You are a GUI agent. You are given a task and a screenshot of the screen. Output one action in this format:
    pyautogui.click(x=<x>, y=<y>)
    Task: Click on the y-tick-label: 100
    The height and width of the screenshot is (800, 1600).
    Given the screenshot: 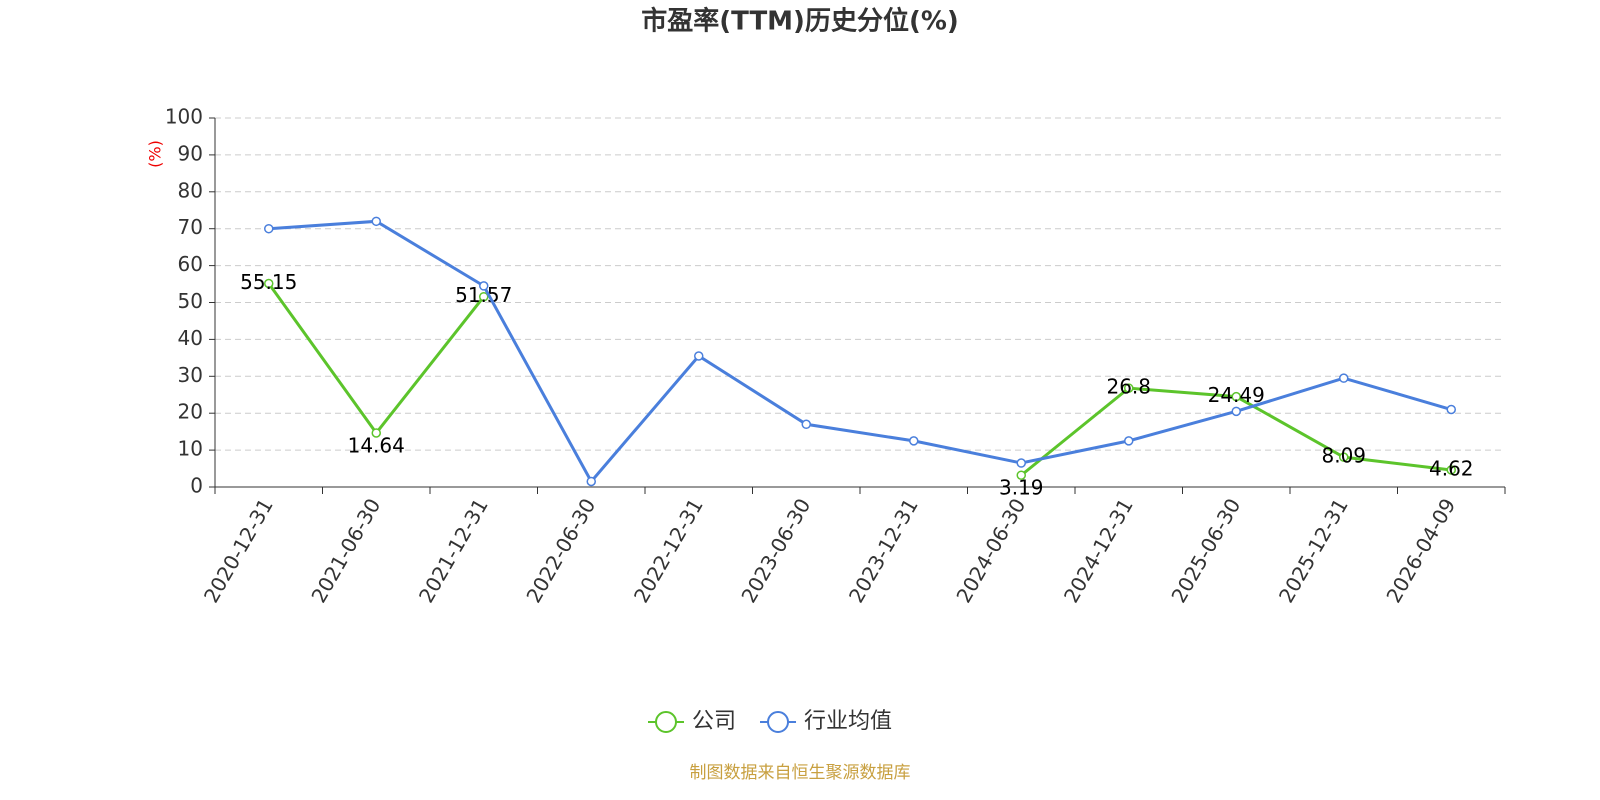 What is the action you would take?
    pyautogui.click(x=184, y=117)
    